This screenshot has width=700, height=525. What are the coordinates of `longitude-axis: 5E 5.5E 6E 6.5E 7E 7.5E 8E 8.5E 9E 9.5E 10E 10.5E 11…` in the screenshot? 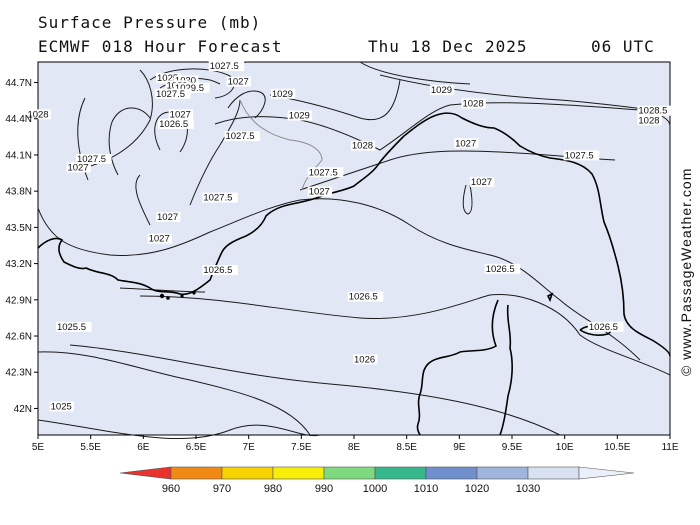 It's located at (355, 444).